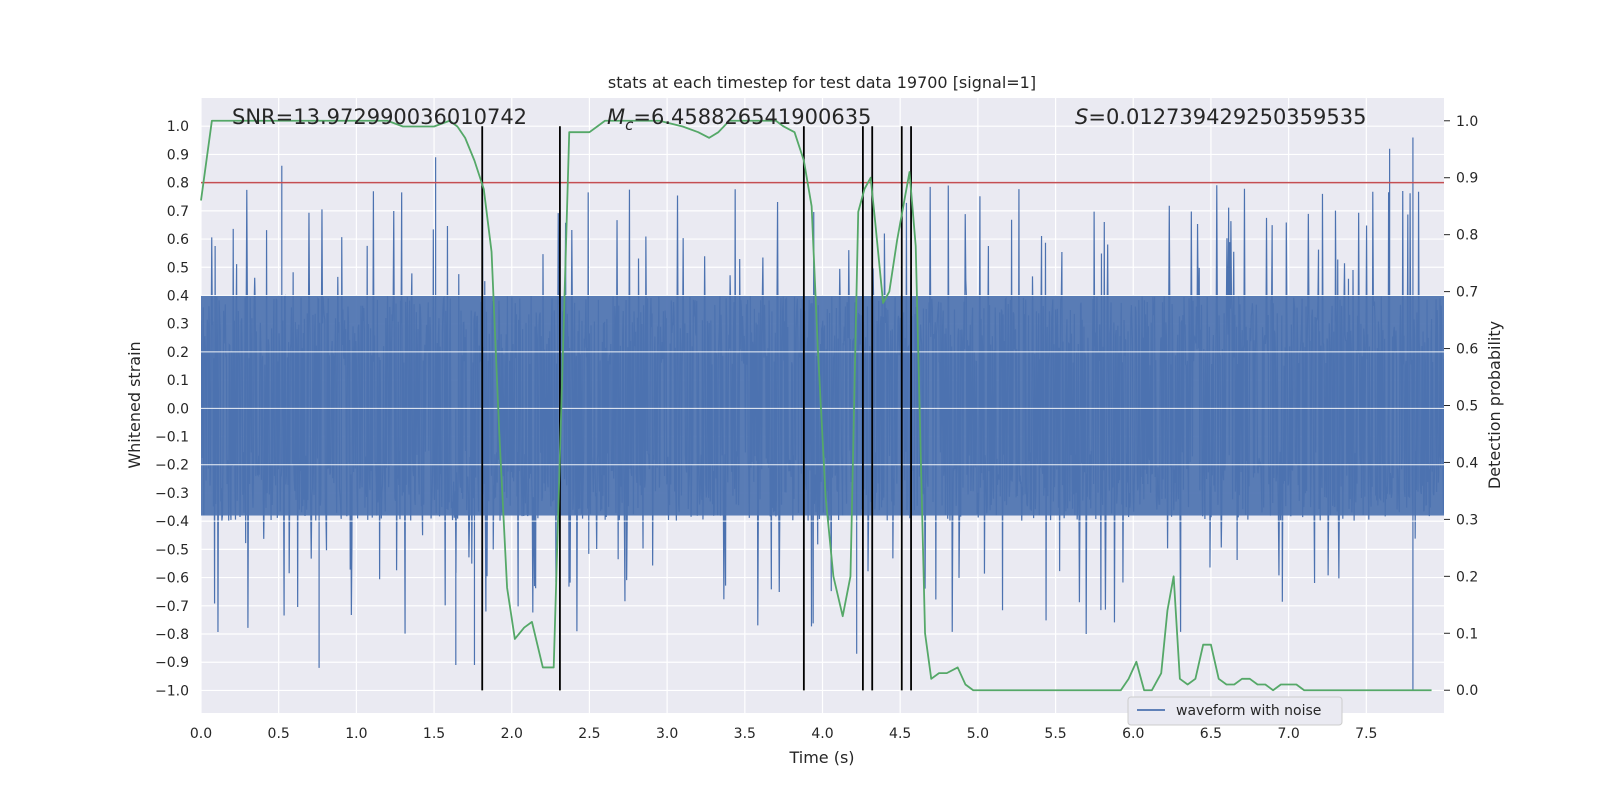 Image resolution: width=1600 pixels, height=800 pixels. Describe the element at coordinates (745, 734) in the screenshot. I see `x-tick-label: 3.5` at that location.